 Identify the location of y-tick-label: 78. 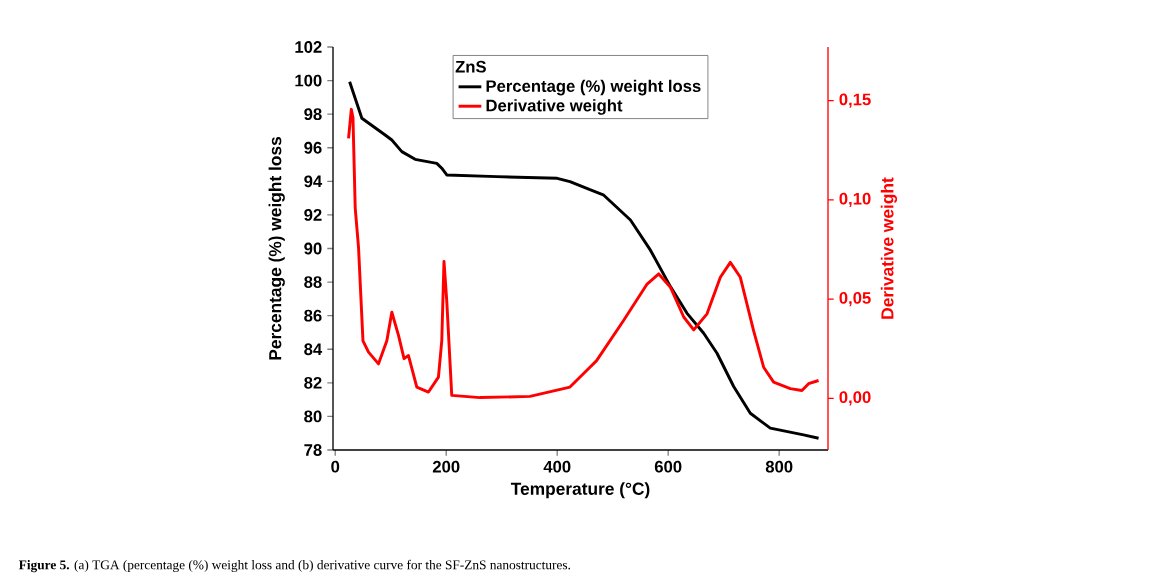
(313, 450).